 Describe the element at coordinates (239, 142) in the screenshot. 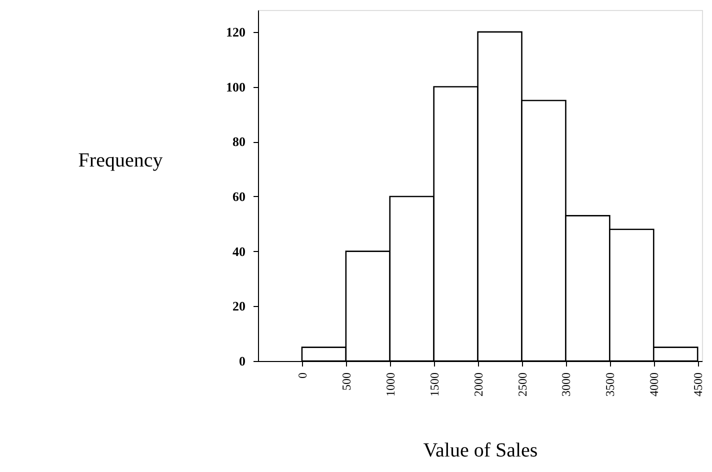

I see `y-tick-label: 80` at that location.